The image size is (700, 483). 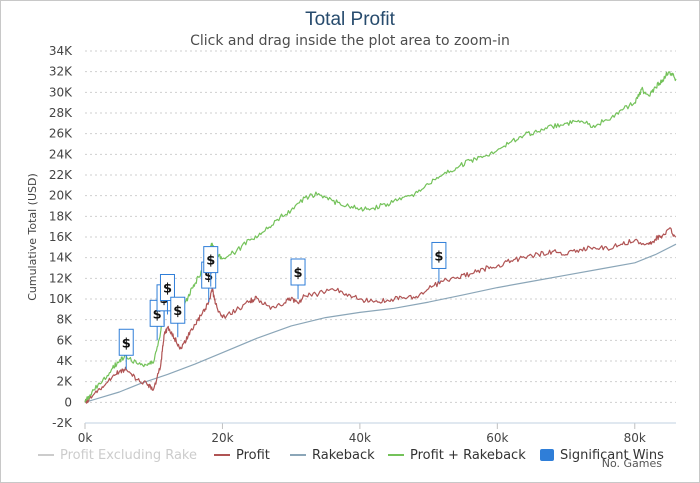 I want to click on x-tick-label: 40k, so click(x=360, y=438).